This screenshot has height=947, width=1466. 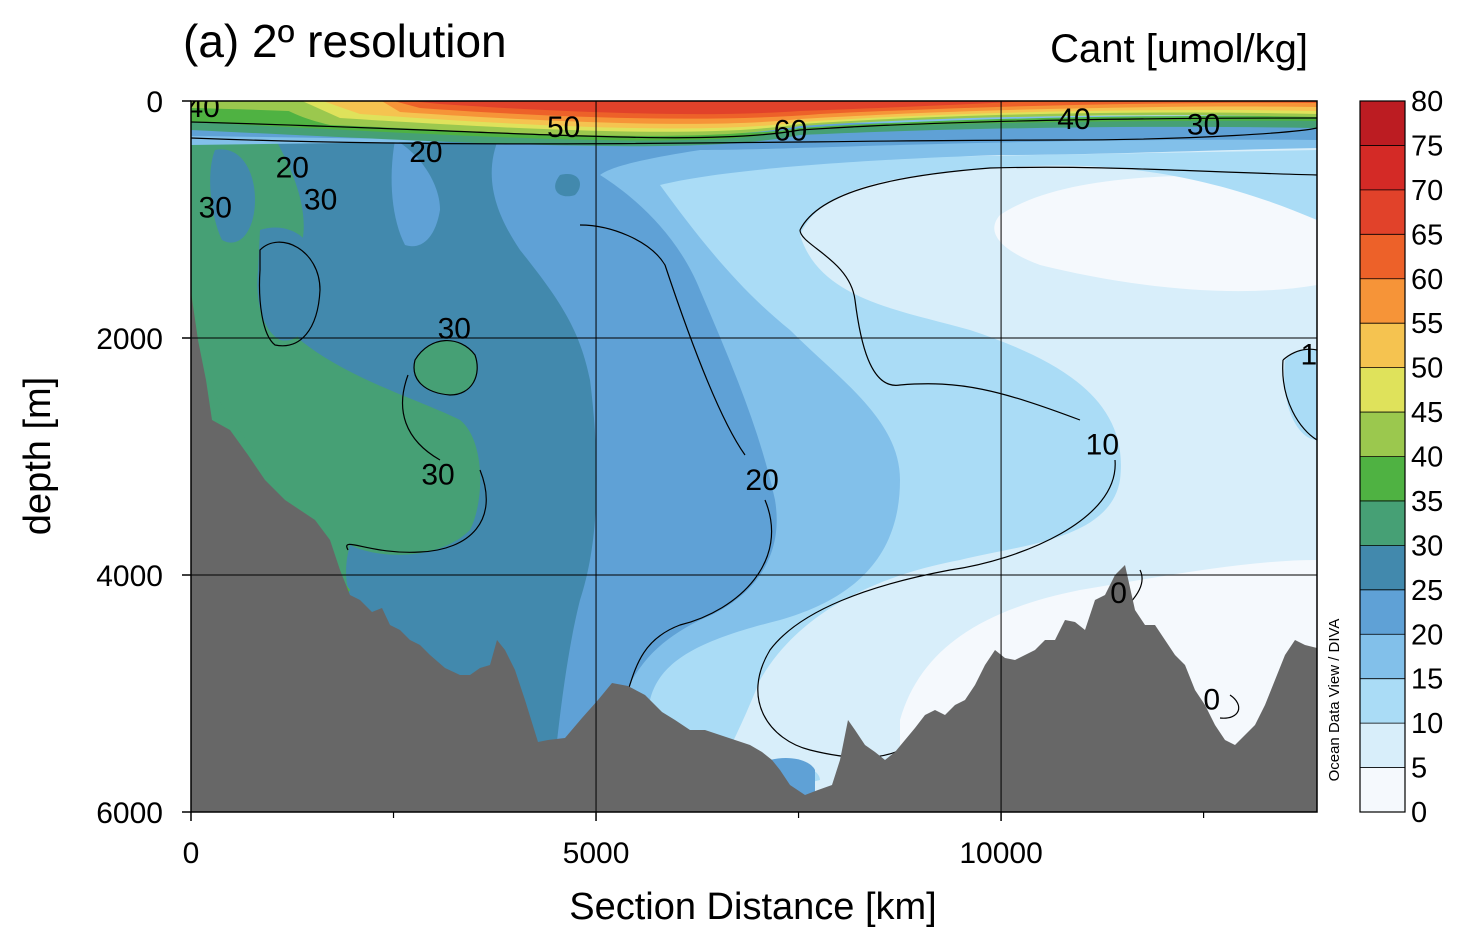 What do you see at coordinates (1427, 102) in the screenshot?
I see `colorbar-label: 80` at bounding box center [1427, 102].